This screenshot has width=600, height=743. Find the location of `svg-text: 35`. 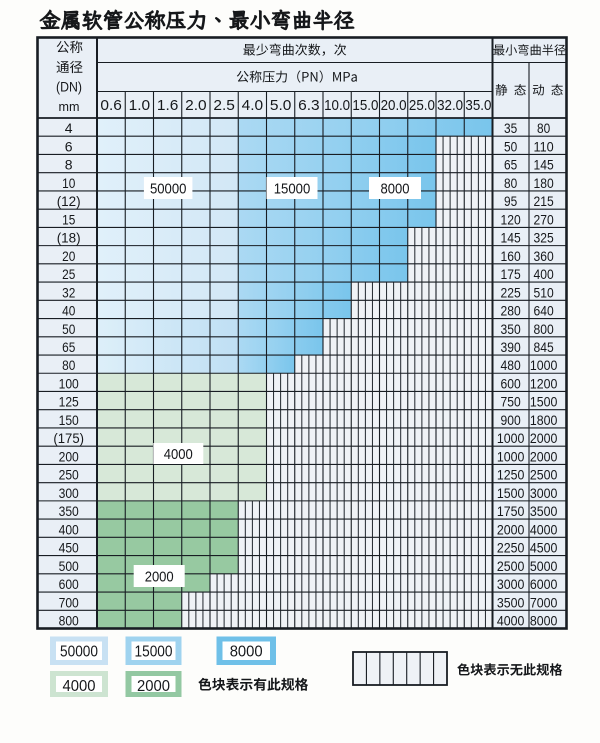

svg-text: 35 is located at coordinates (510, 128).